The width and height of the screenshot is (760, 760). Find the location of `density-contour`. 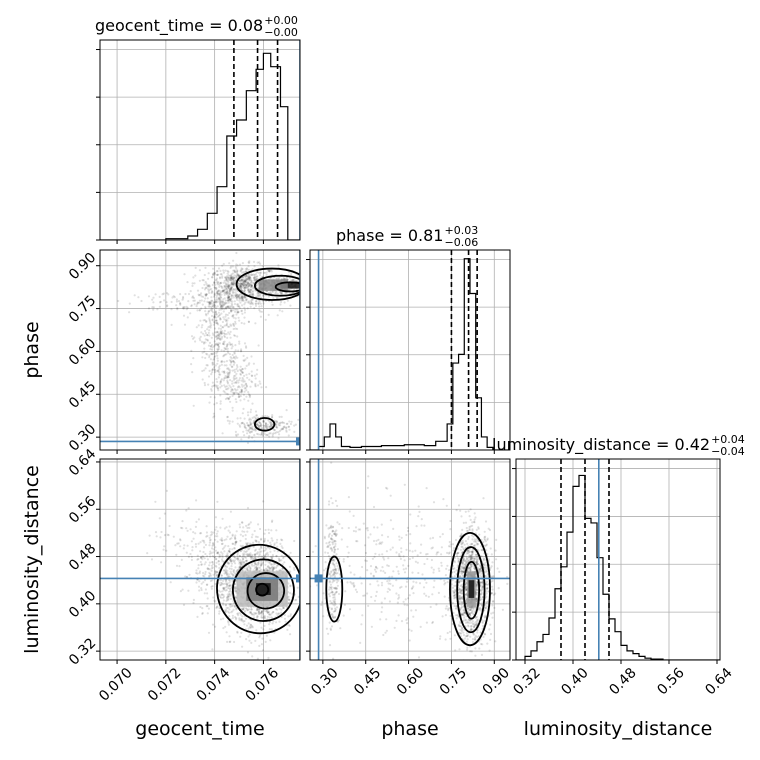

density-contour is located at coordinates (262, 589).